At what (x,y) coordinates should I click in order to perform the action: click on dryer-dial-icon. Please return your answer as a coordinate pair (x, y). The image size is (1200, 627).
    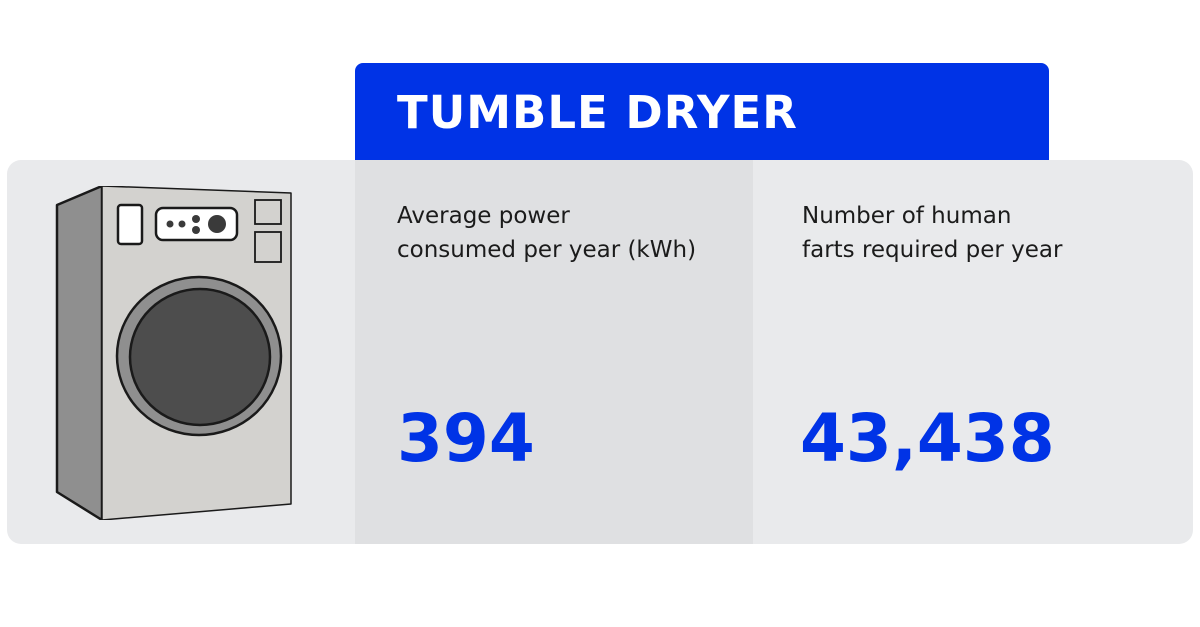
    Looking at the image, I should click on (217, 224).